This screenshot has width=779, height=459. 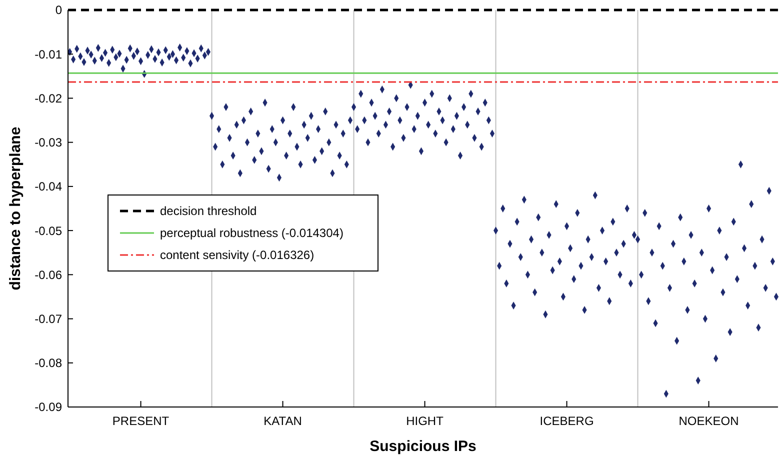 I want to click on y-tick-label: 0, so click(x=58, y=10).